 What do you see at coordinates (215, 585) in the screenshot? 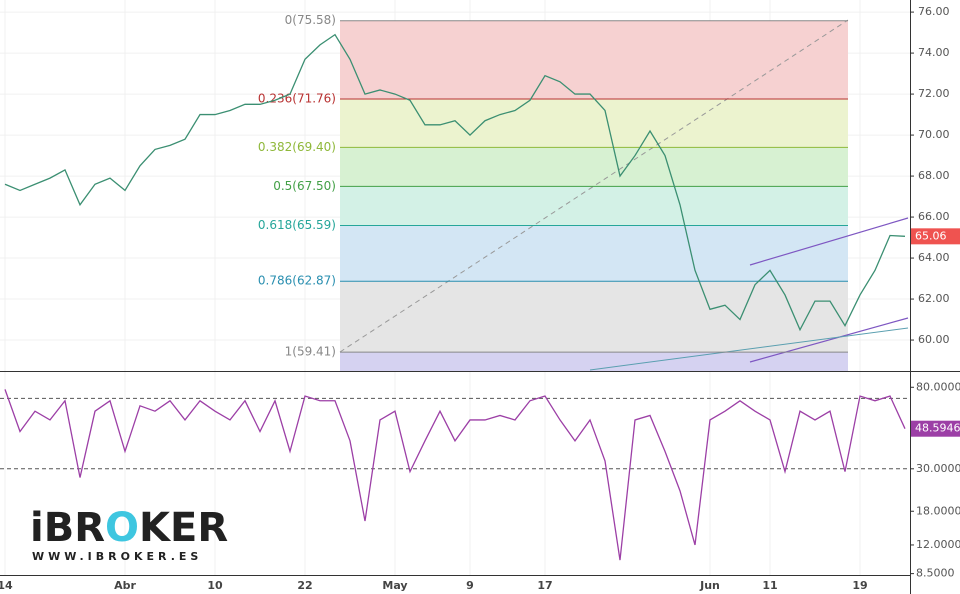
I see `x-tick-label: 10` at bounding box center [215, 585].